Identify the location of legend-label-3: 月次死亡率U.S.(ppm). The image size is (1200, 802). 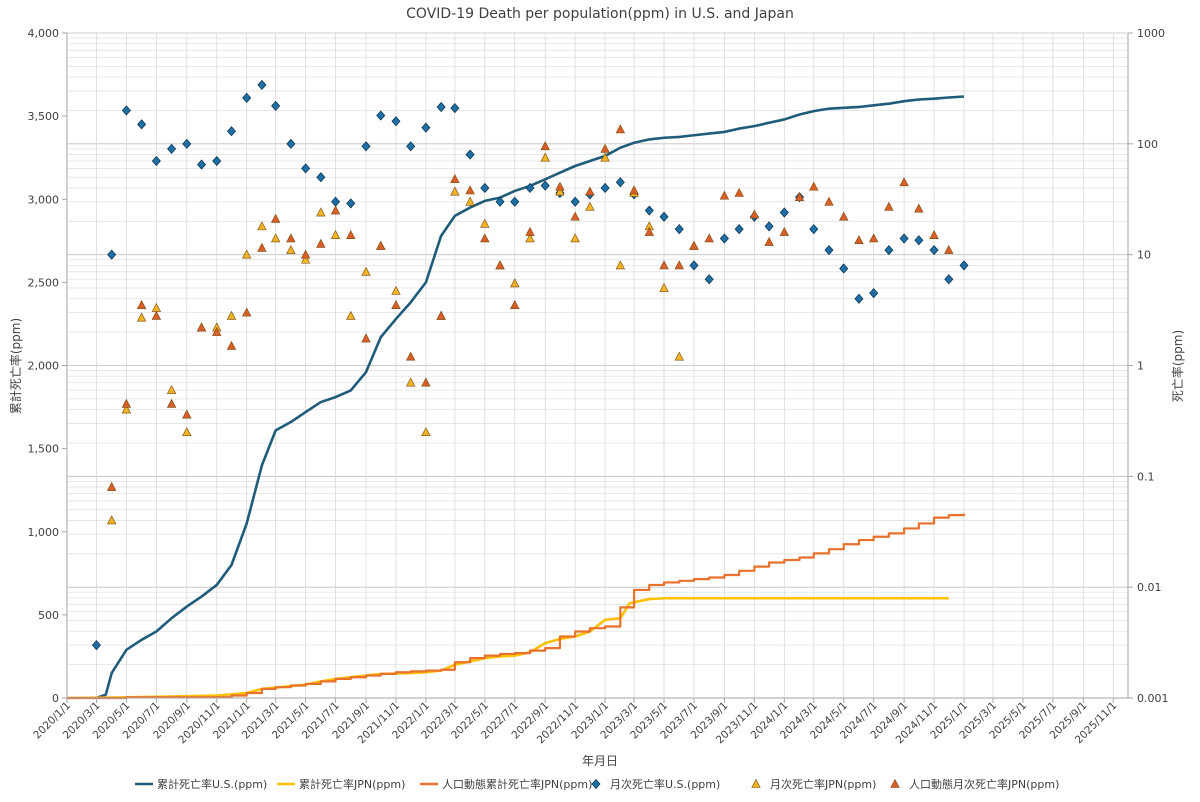
(665, 784).